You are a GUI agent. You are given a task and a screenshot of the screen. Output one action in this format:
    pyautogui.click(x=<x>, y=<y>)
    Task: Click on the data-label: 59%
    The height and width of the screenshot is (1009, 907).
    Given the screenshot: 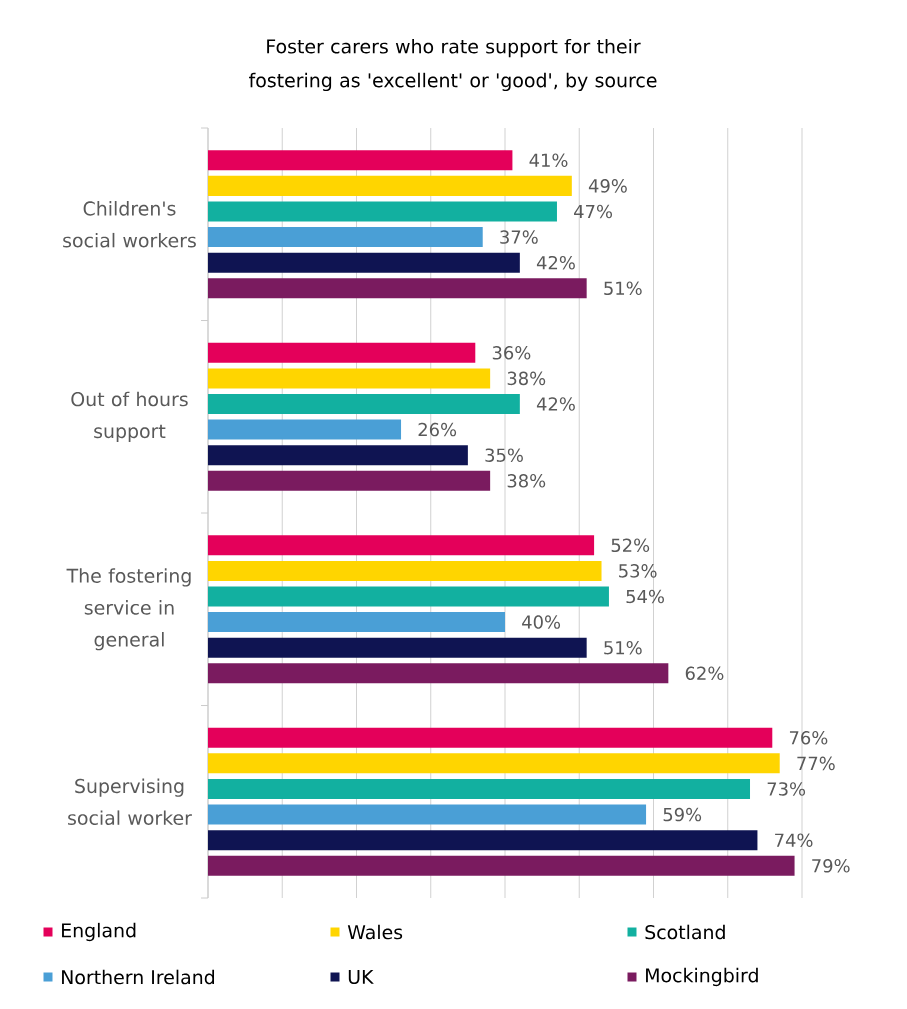 What is the action you would take?
    pyautogui.click(x=682, y=814)
    